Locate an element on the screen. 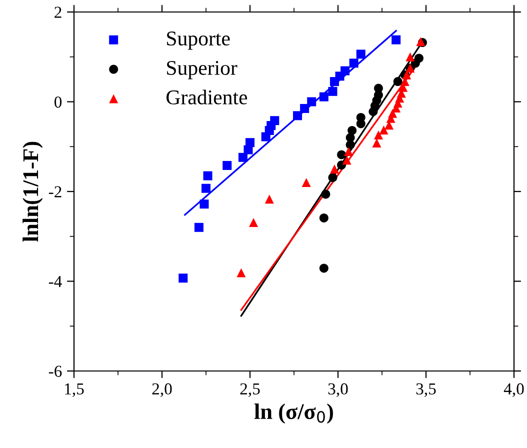 The image size is (527, 448). legend-label: Gradiente is located at coordinates (207, 97).